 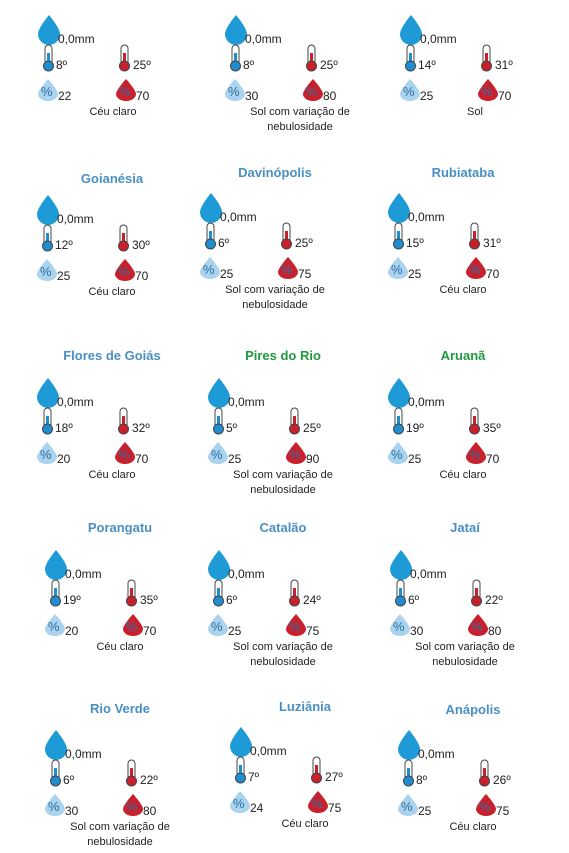 I want to click on city-title: Pires do Rio, so click(x=283, y=355).